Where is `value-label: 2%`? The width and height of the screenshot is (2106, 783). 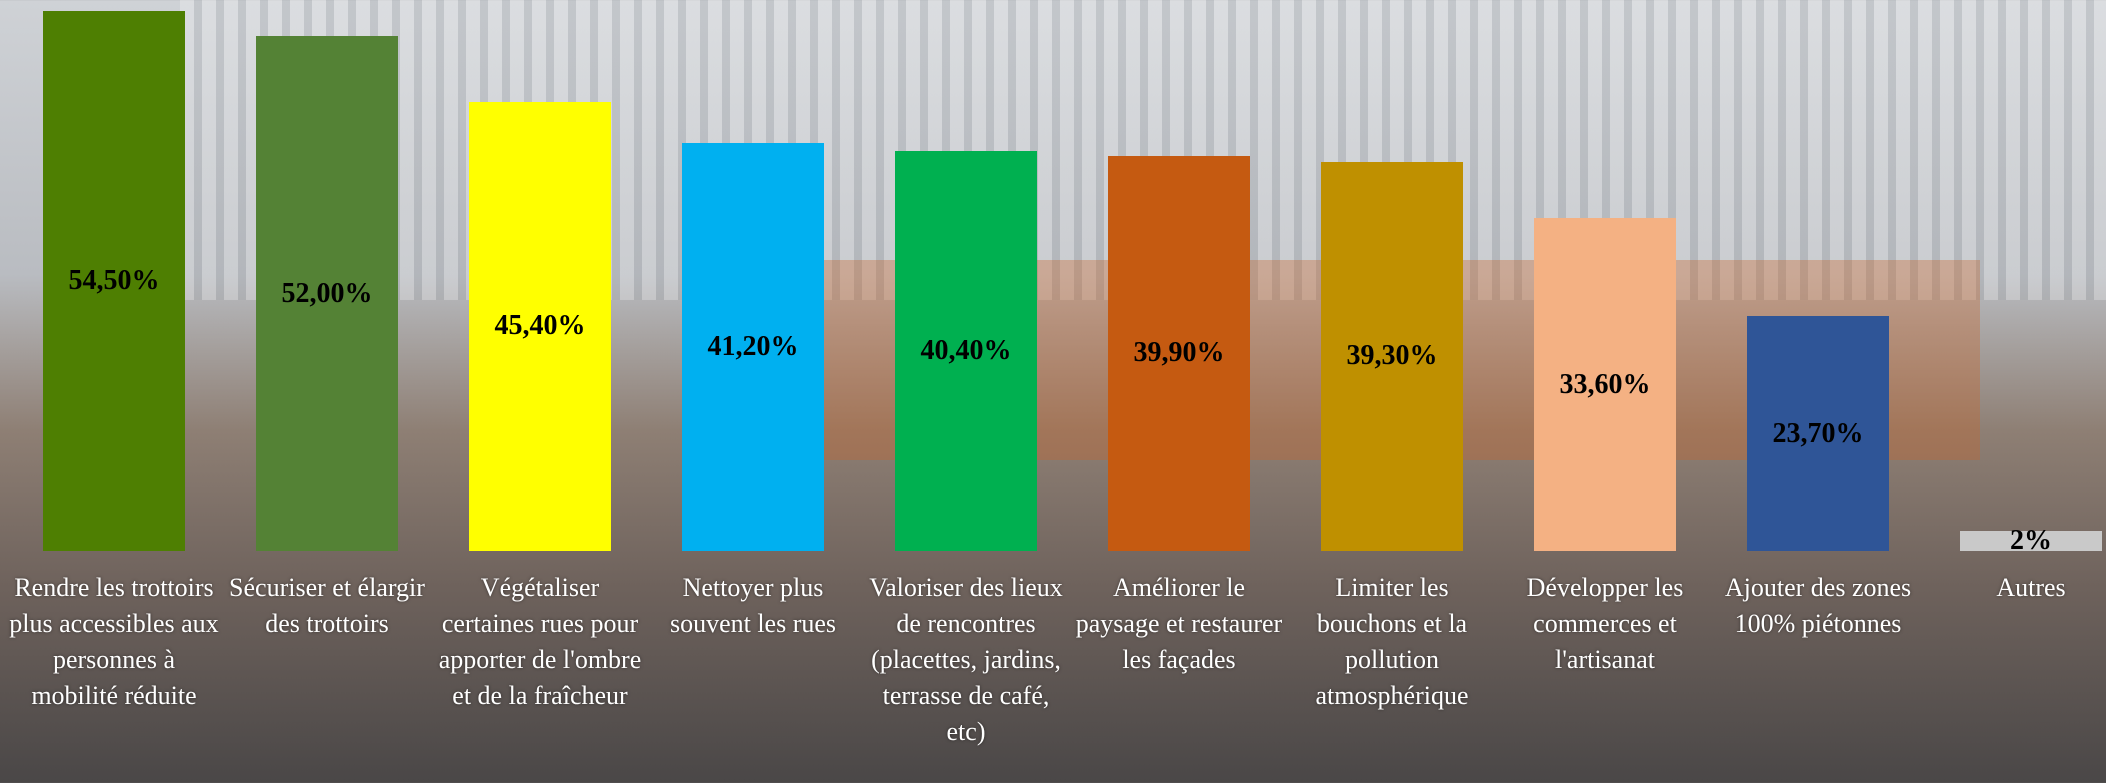 value-label: 2% is located at coordinates (2031, 541).